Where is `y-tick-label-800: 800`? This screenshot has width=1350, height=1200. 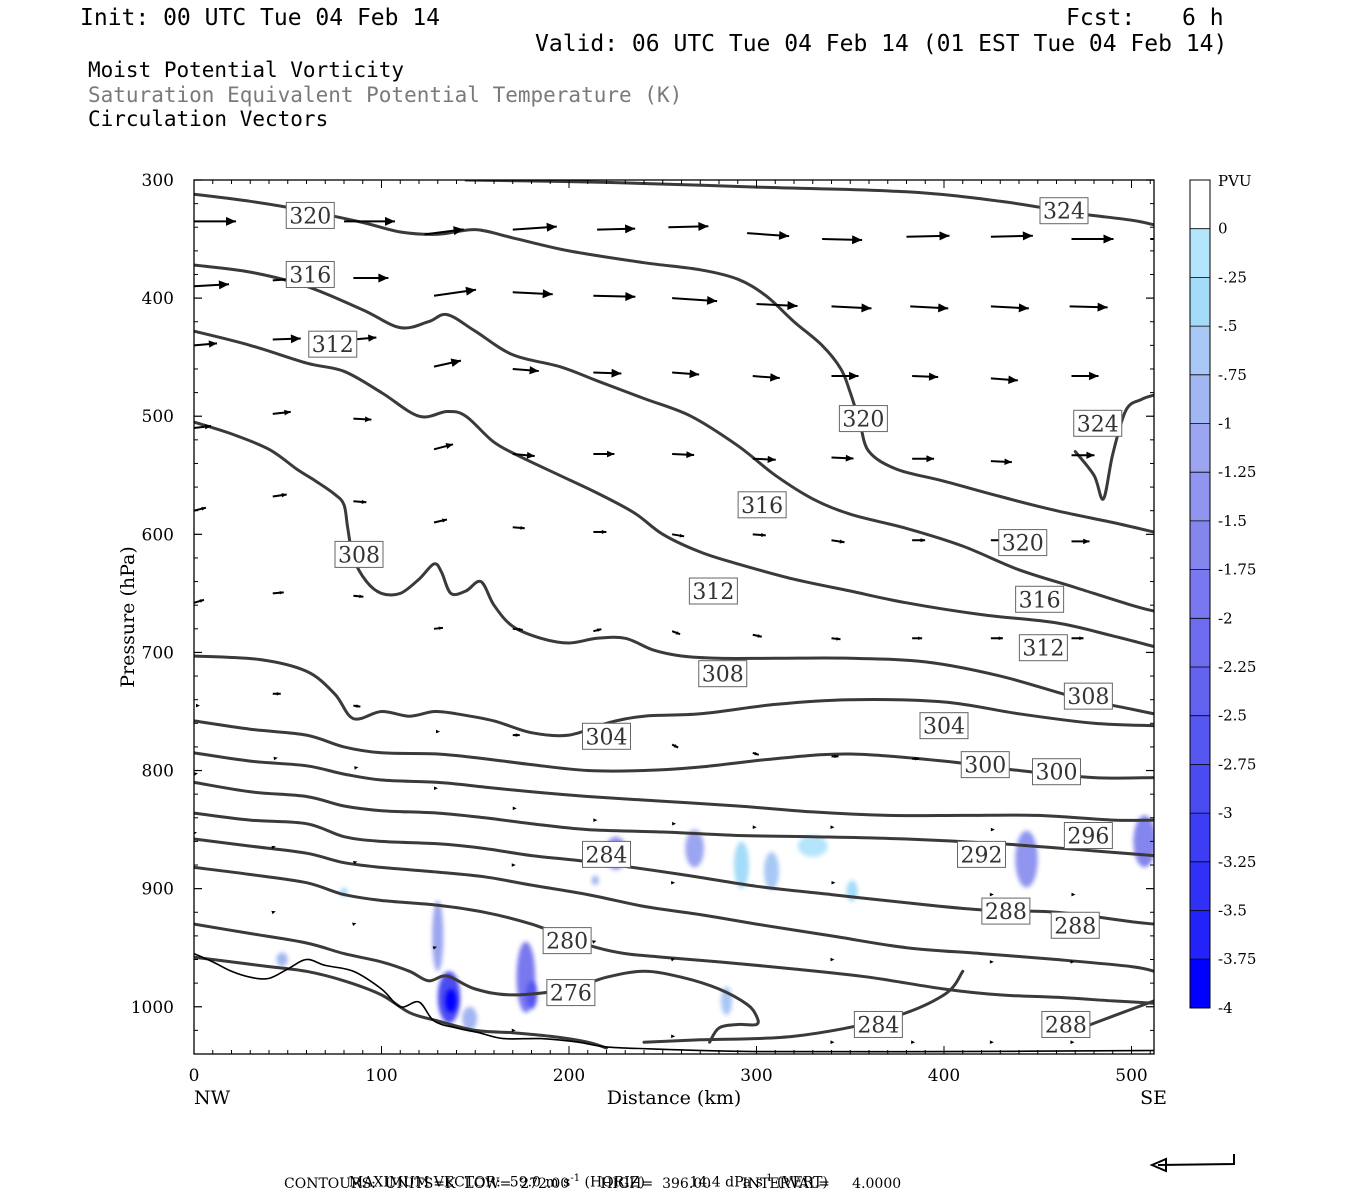
y-tick-label-800: 800 is located at coordinates (158, 772).